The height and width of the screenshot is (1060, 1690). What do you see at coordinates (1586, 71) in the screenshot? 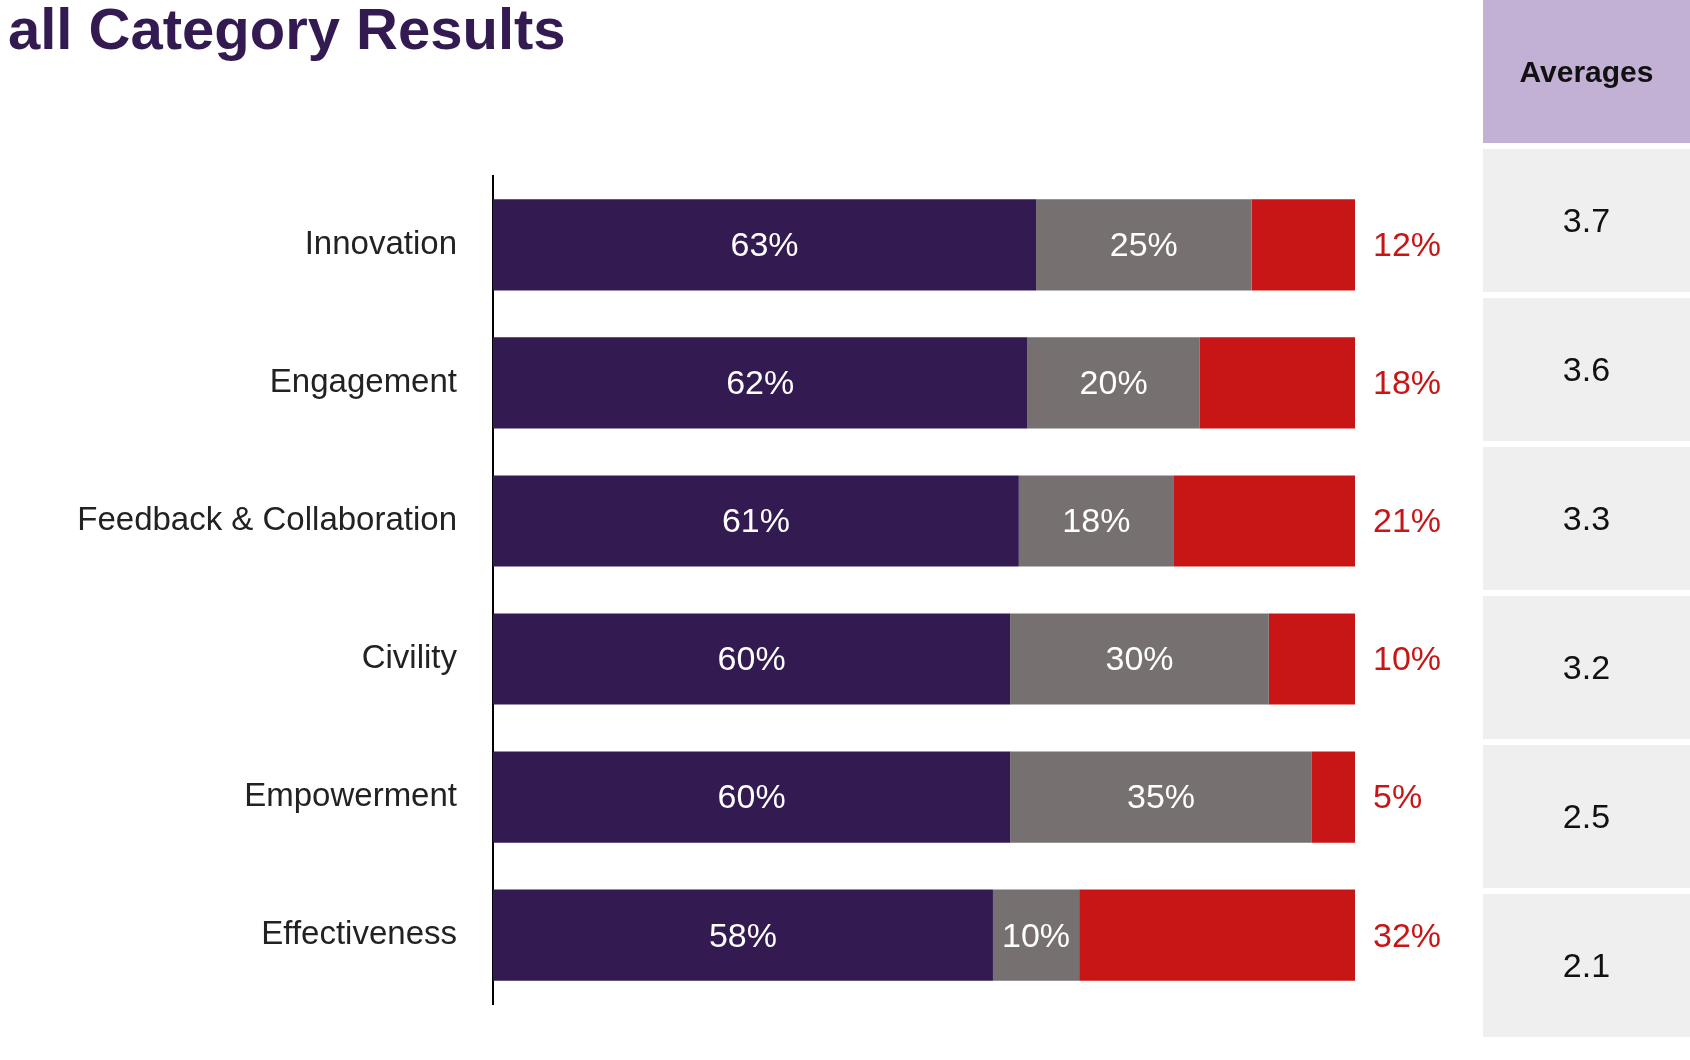
I see `text: Averages` at bounding box center [1586, 71].